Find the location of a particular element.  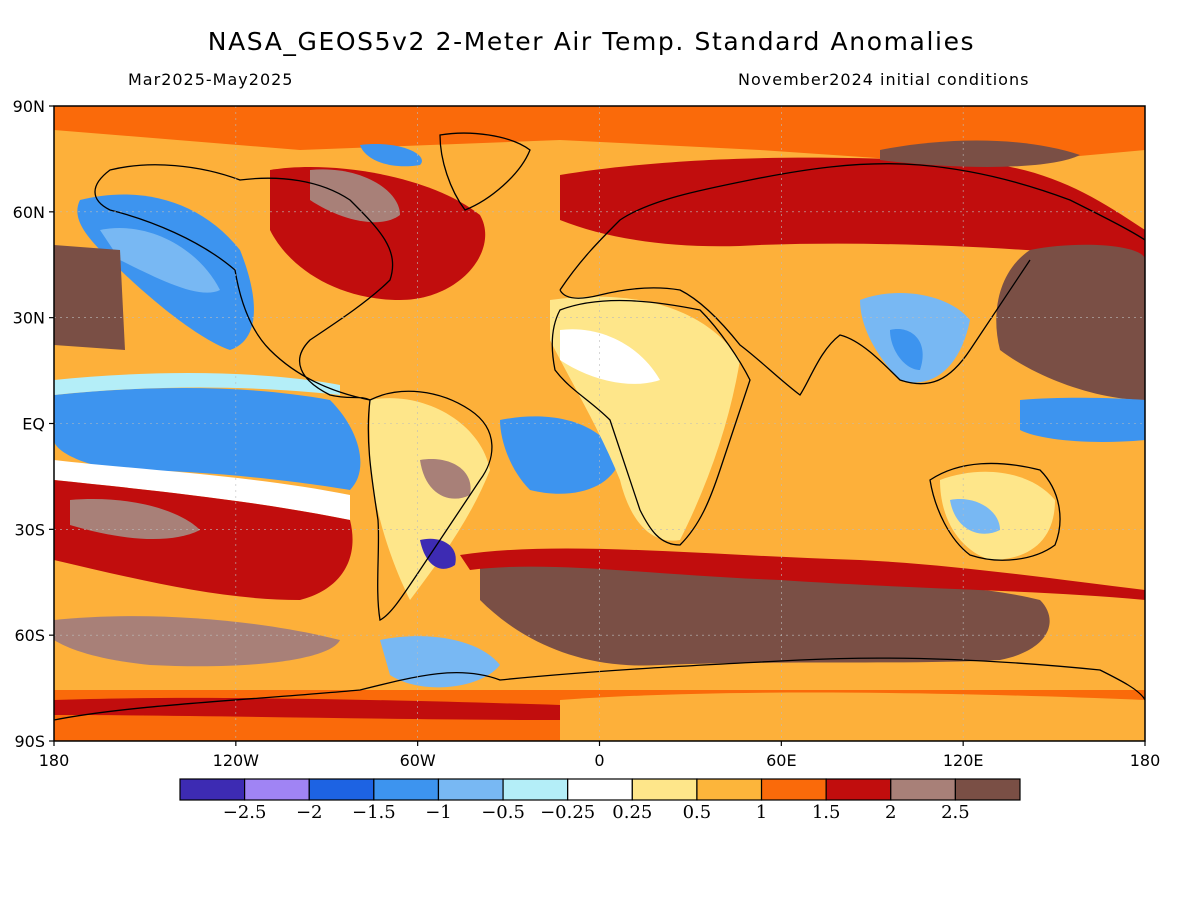

colorbar-label: 1.5 is located at coordinates (826, 812).